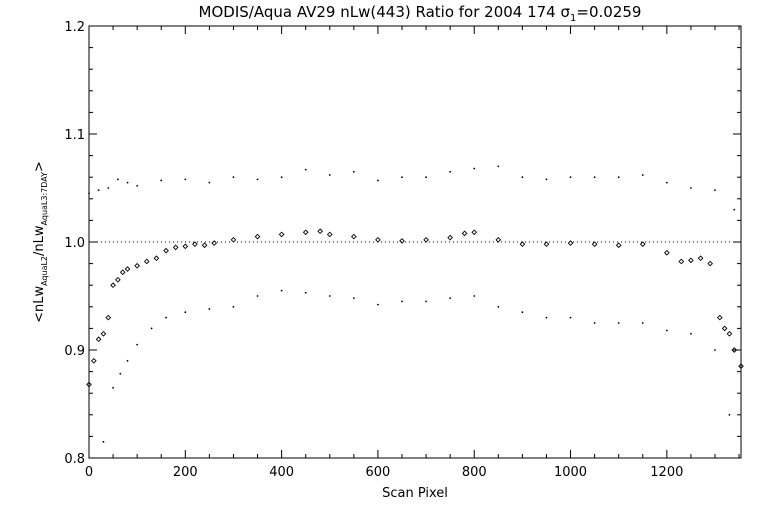 The image size is (768, 512). Describe the element at coordinates (89, 472) in the screenshot. I see `x-tick-label: 0` at that location.